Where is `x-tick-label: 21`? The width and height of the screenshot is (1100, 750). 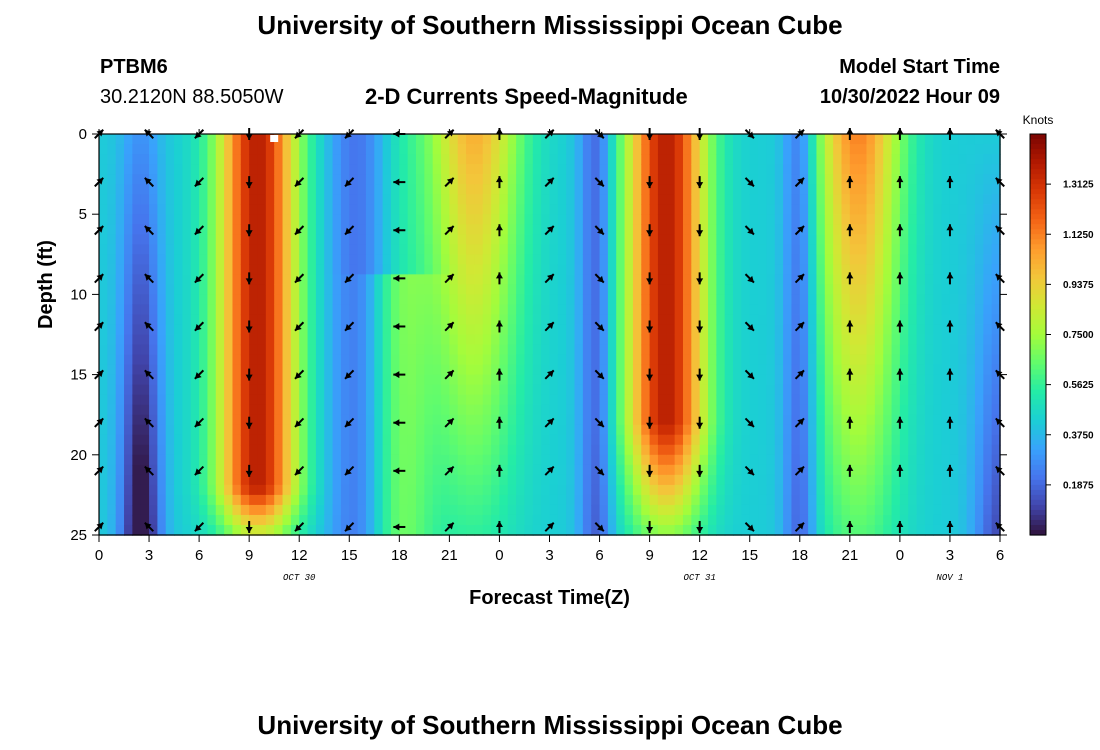
x-tick-label: 21 is located at coordinates (449, 555).